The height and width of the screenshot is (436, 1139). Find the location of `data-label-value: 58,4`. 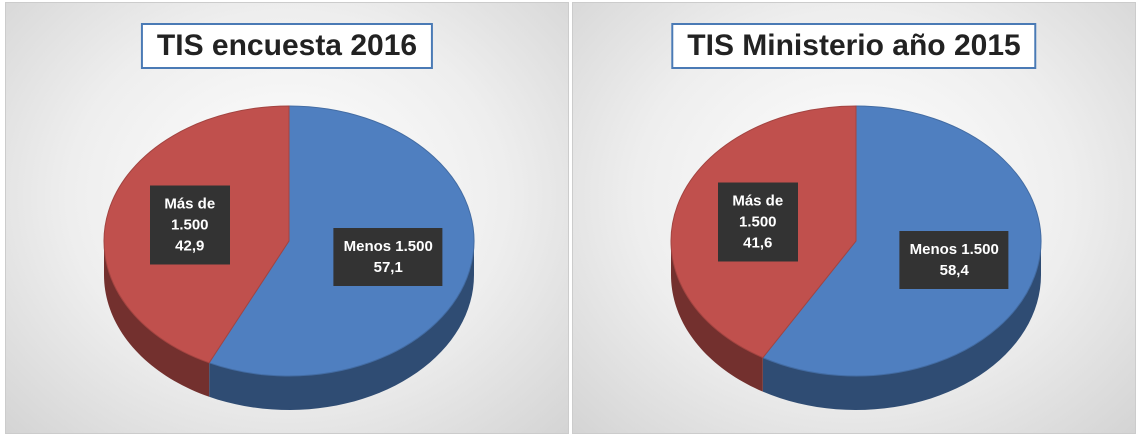

data-label-value: 58,4 is located at coordinates (954, 271).